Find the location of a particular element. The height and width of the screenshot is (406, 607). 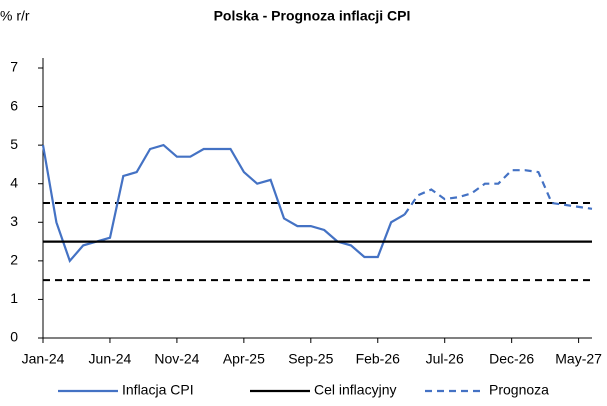

x-tick-label: May-27 is located at coordinates (578, 359).